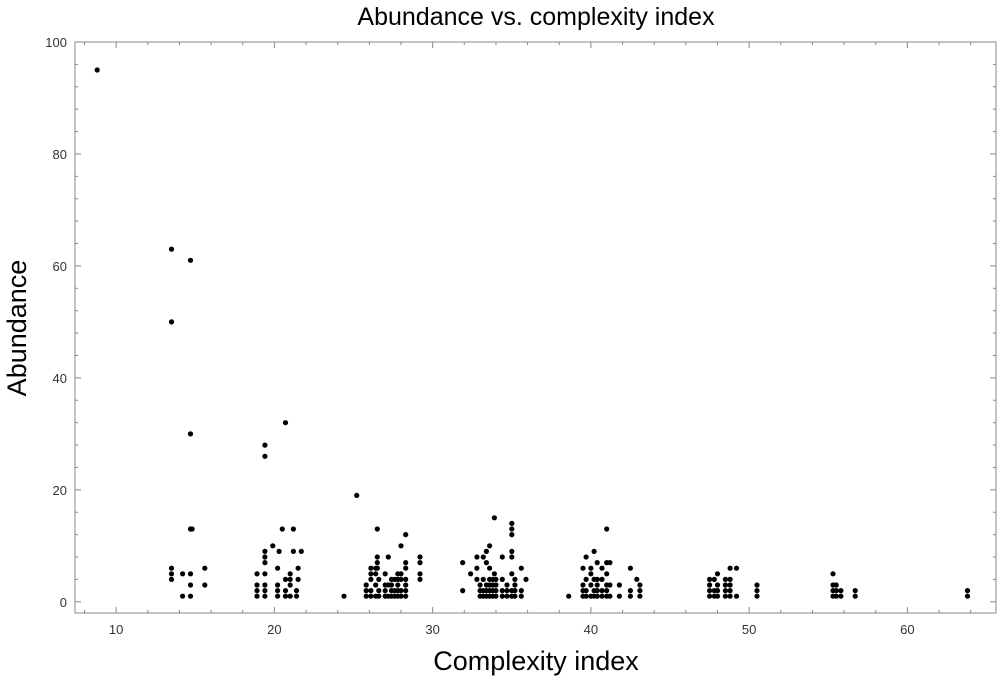 Image resolution: width=1000 pixels, height=682 pixels. Describe the element at coordinates (56, 322) in the screenshot. I see `y-tick-labels: 0 20 40 60 80 100` at that location.